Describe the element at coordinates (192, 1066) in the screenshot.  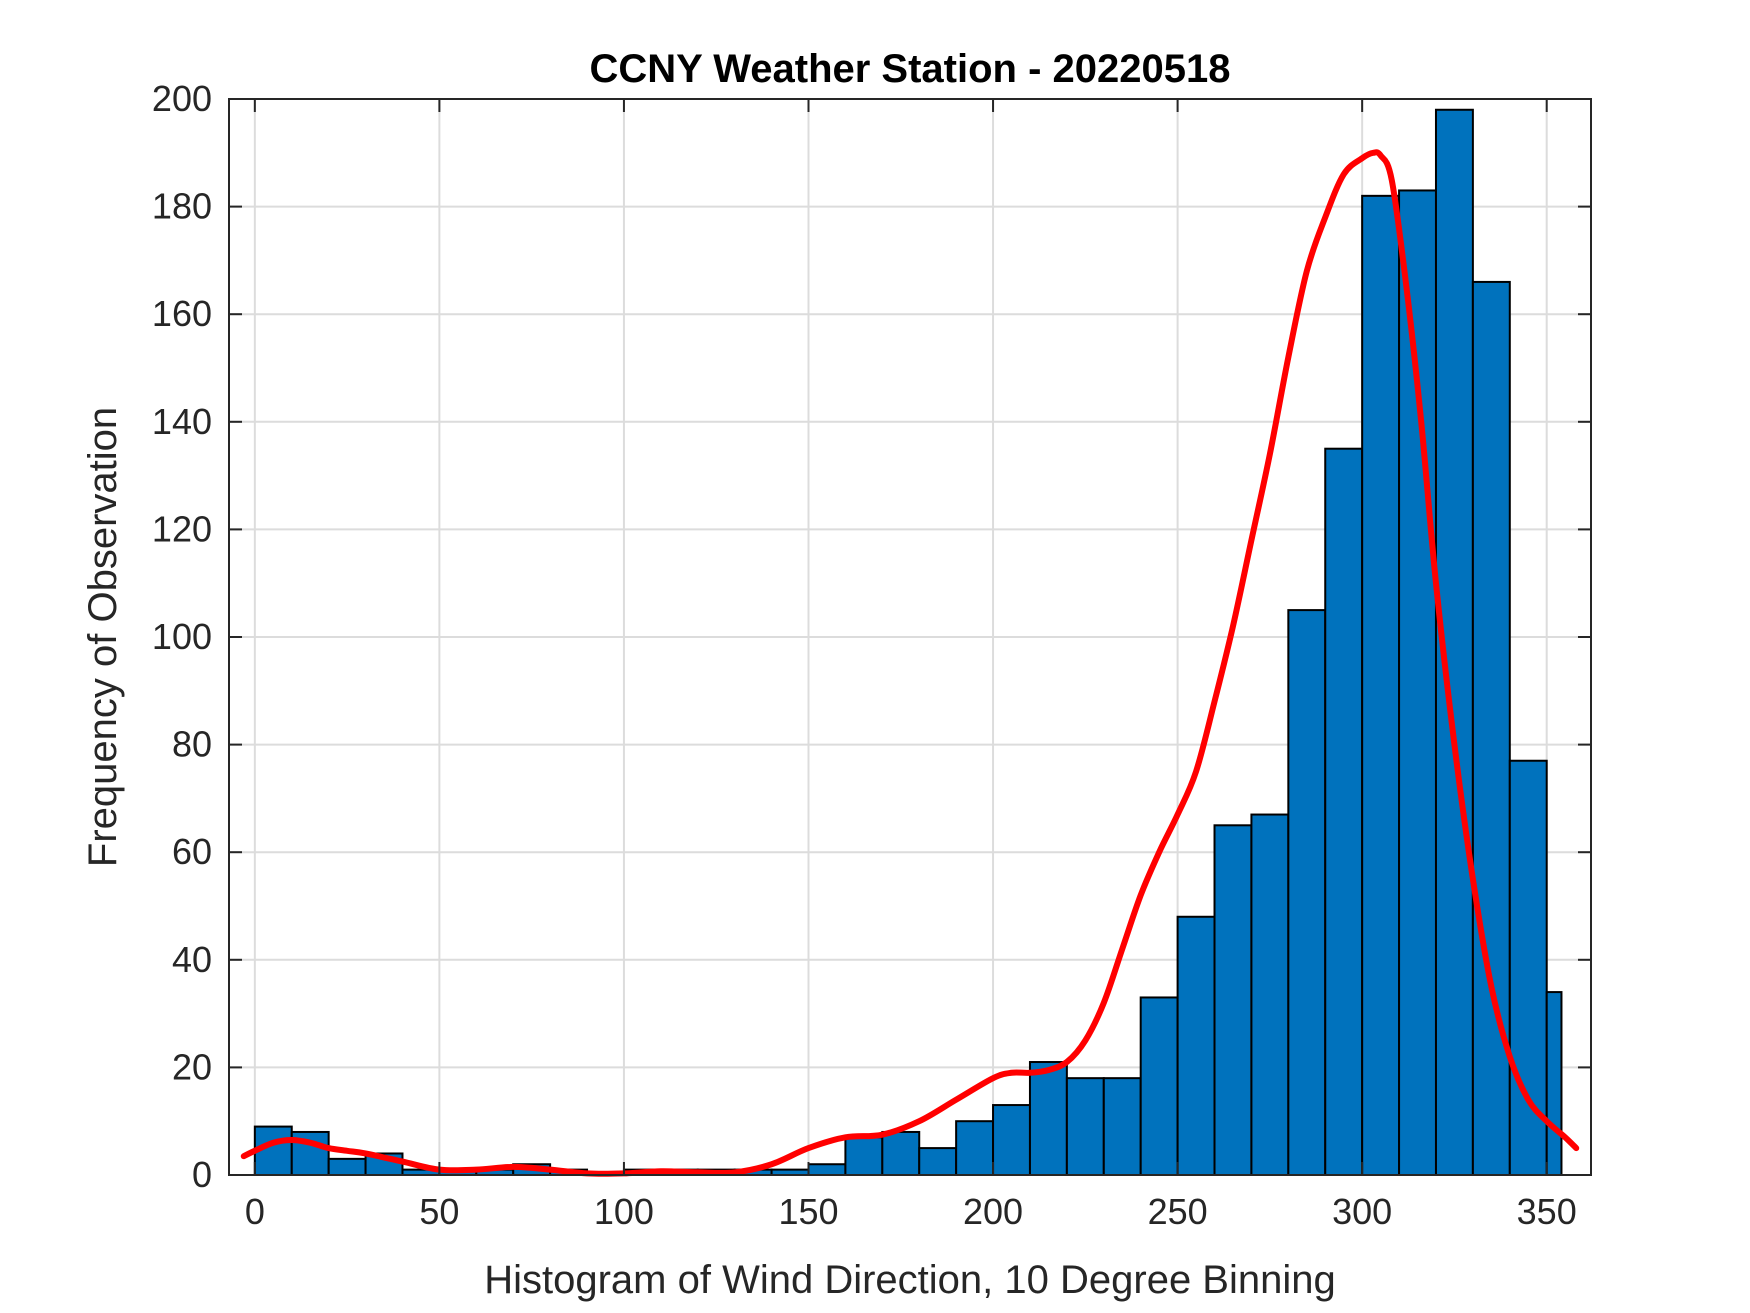
I see `y-tick-label: 20` at that location.